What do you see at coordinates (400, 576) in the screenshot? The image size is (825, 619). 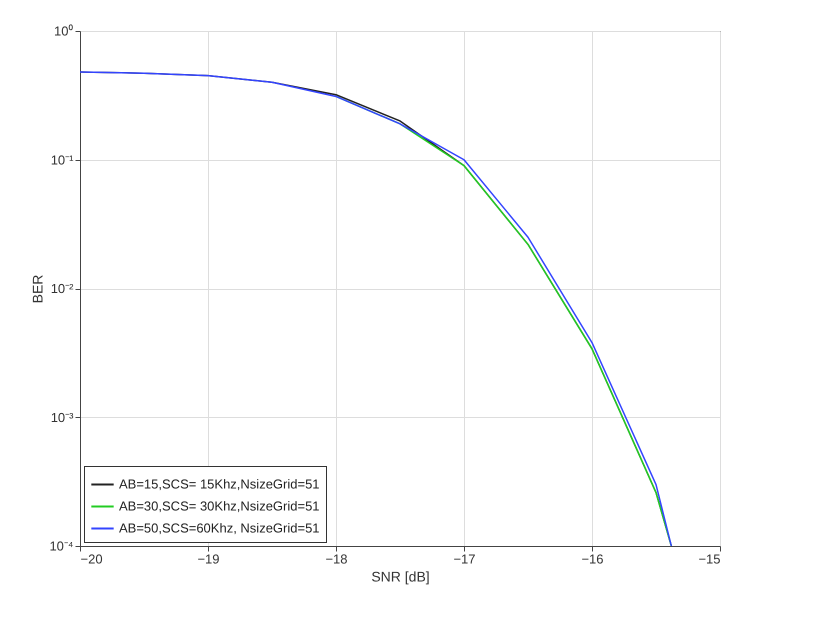 I see `x-axis-title: SNR [dB]` at bounding box center [400, 576].